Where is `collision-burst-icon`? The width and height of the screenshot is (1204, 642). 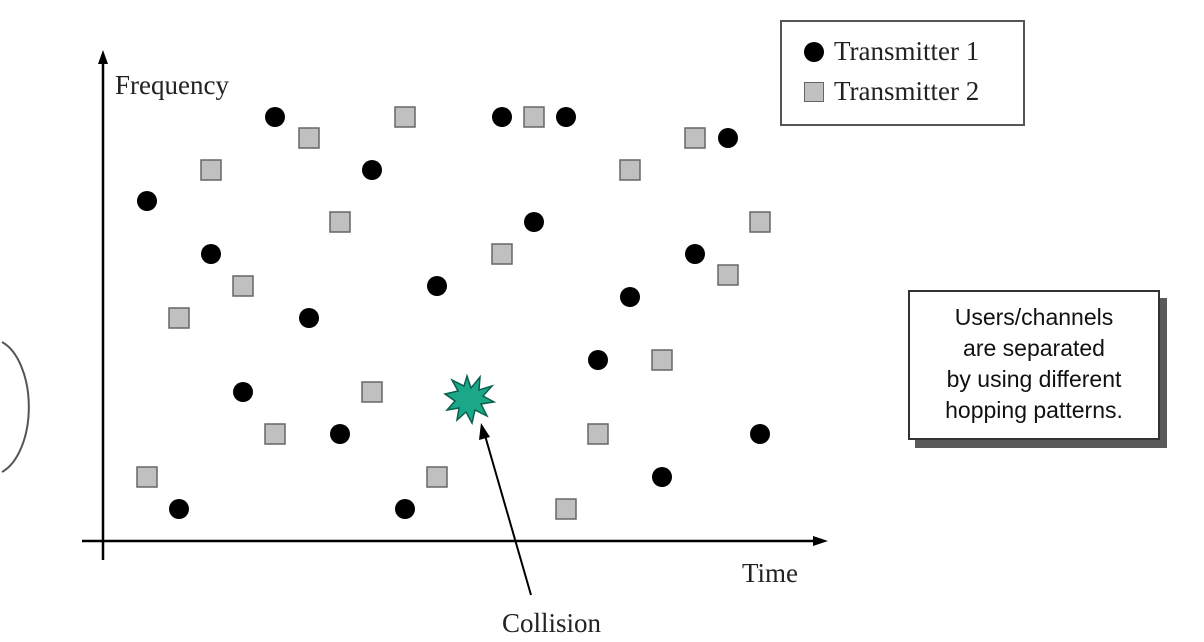
collision-burst-icon is located at coordinates (470, 399).